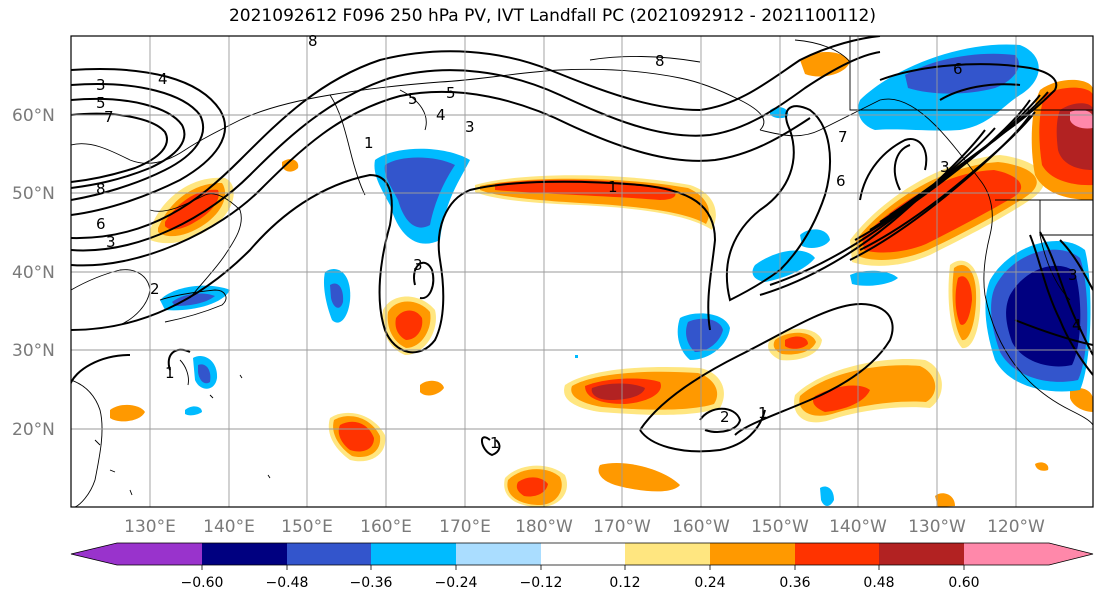 The height and width of the screenshot is (601, 1105). Describe the element at coordinates (465, 527) in the screenshot. I see `lon-label: 170°E` at that location.